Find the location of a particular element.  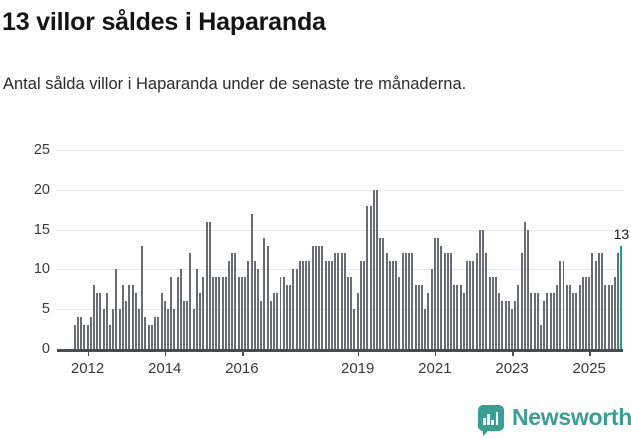

logo-bars-glyph is located at coordinates (491, 418).